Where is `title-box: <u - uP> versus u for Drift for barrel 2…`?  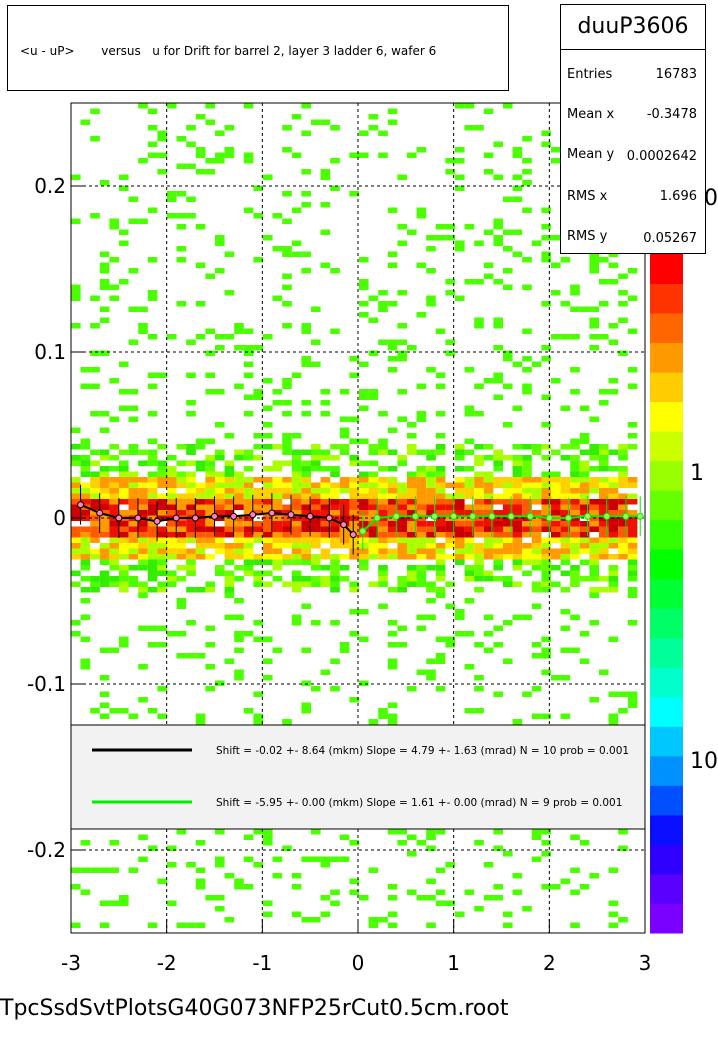
title-box: <u - uP> versus u for Drift for barrel 2… is located at coordinates (258, 48).